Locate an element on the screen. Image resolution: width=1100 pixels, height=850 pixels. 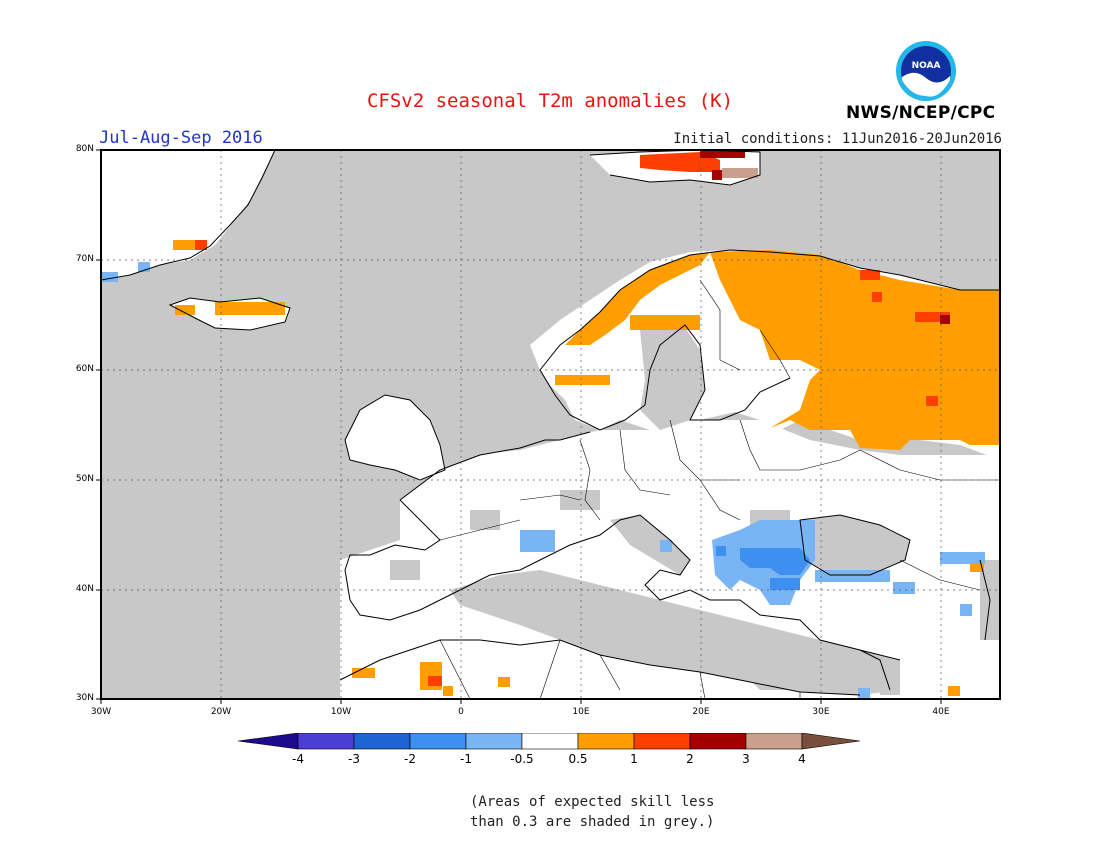
legend-label: -0.5 is located at coordinates (522, 759).